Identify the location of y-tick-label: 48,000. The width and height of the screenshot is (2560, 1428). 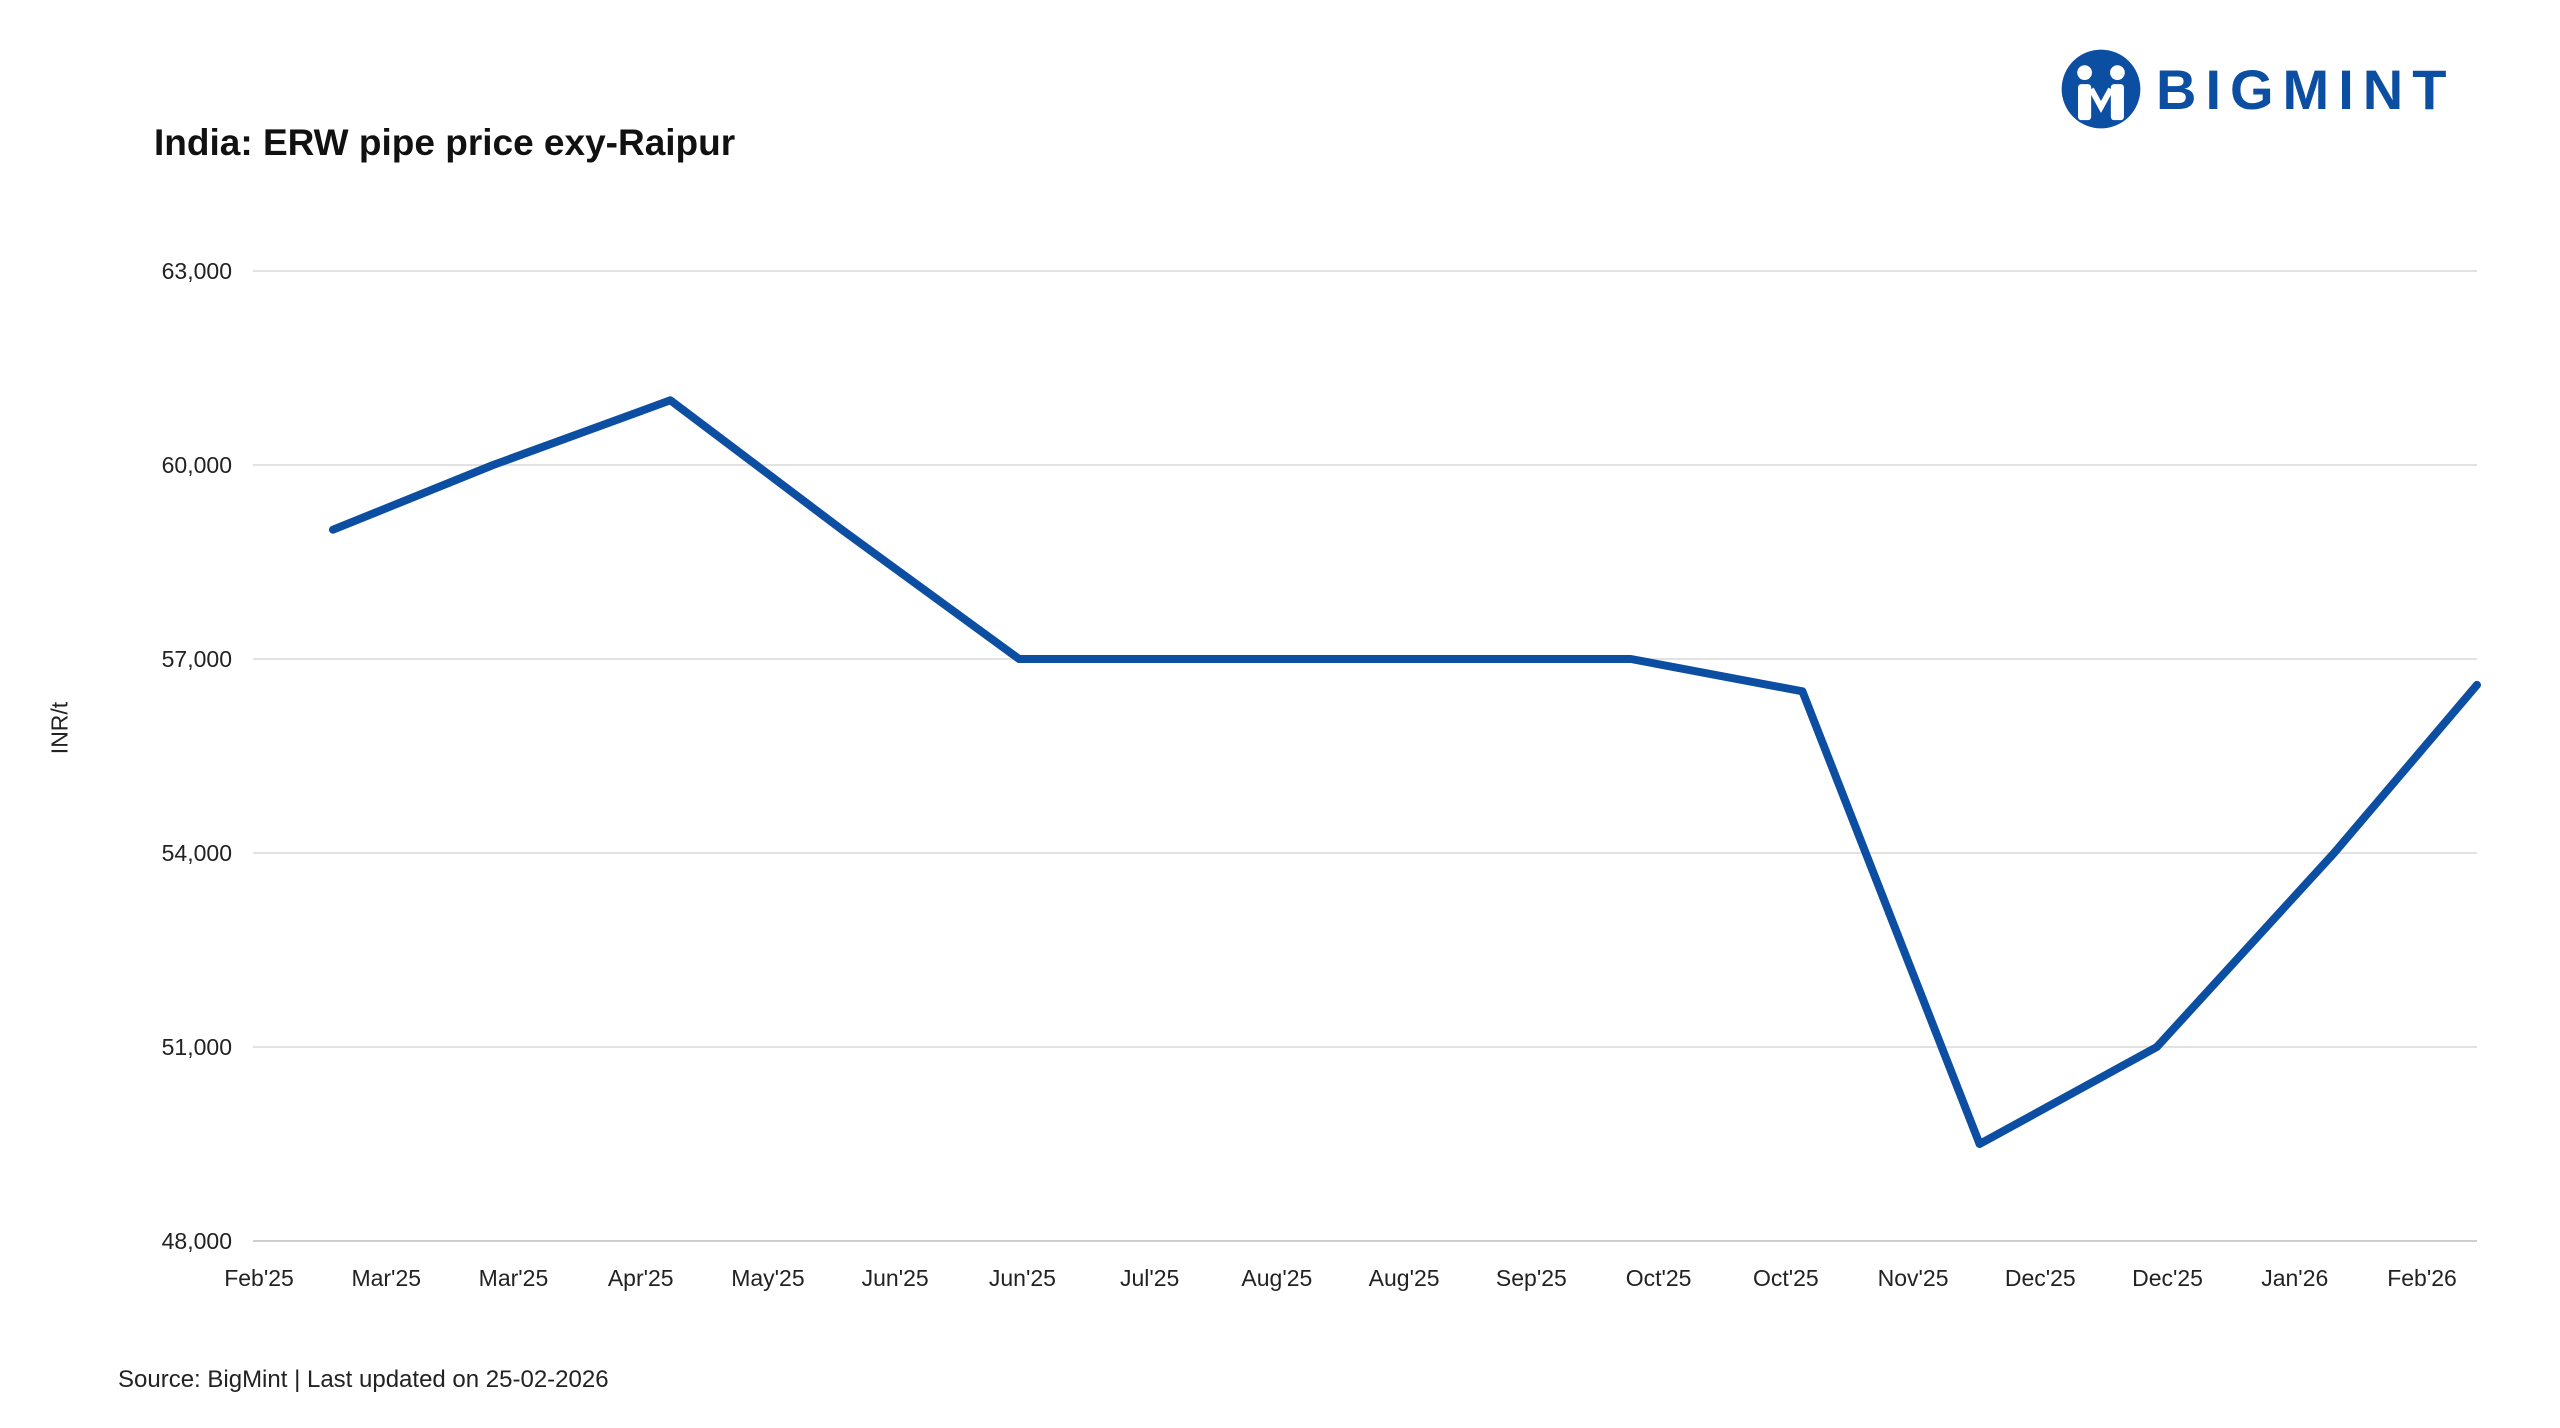
(197, 1241).